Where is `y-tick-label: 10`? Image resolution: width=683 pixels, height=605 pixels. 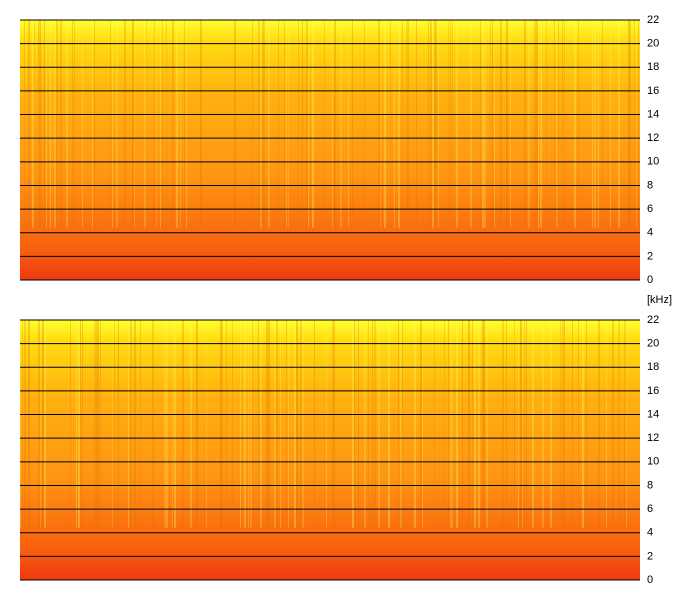
y-tick-label: 10 is located at coordinates (653, 162).